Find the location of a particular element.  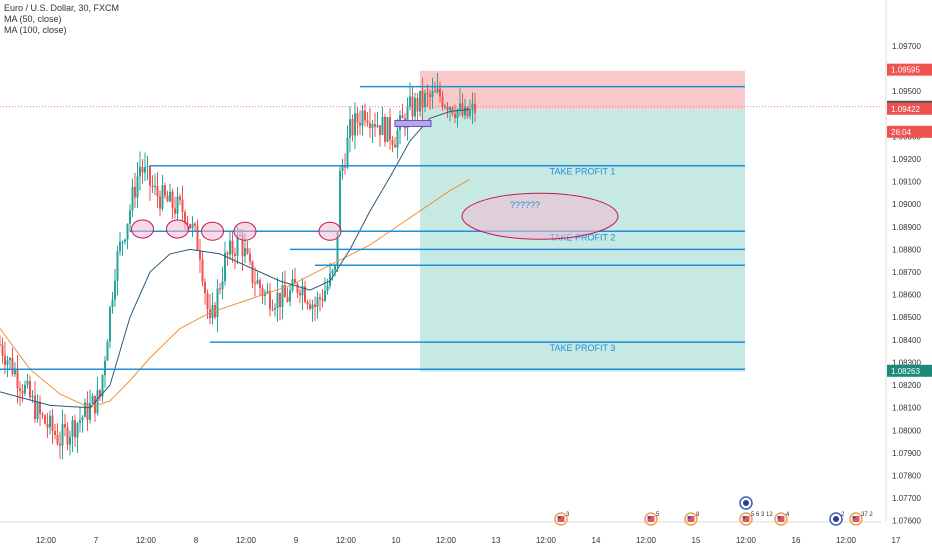

x-tick-label: 7 is located at coordinates (96, 540).